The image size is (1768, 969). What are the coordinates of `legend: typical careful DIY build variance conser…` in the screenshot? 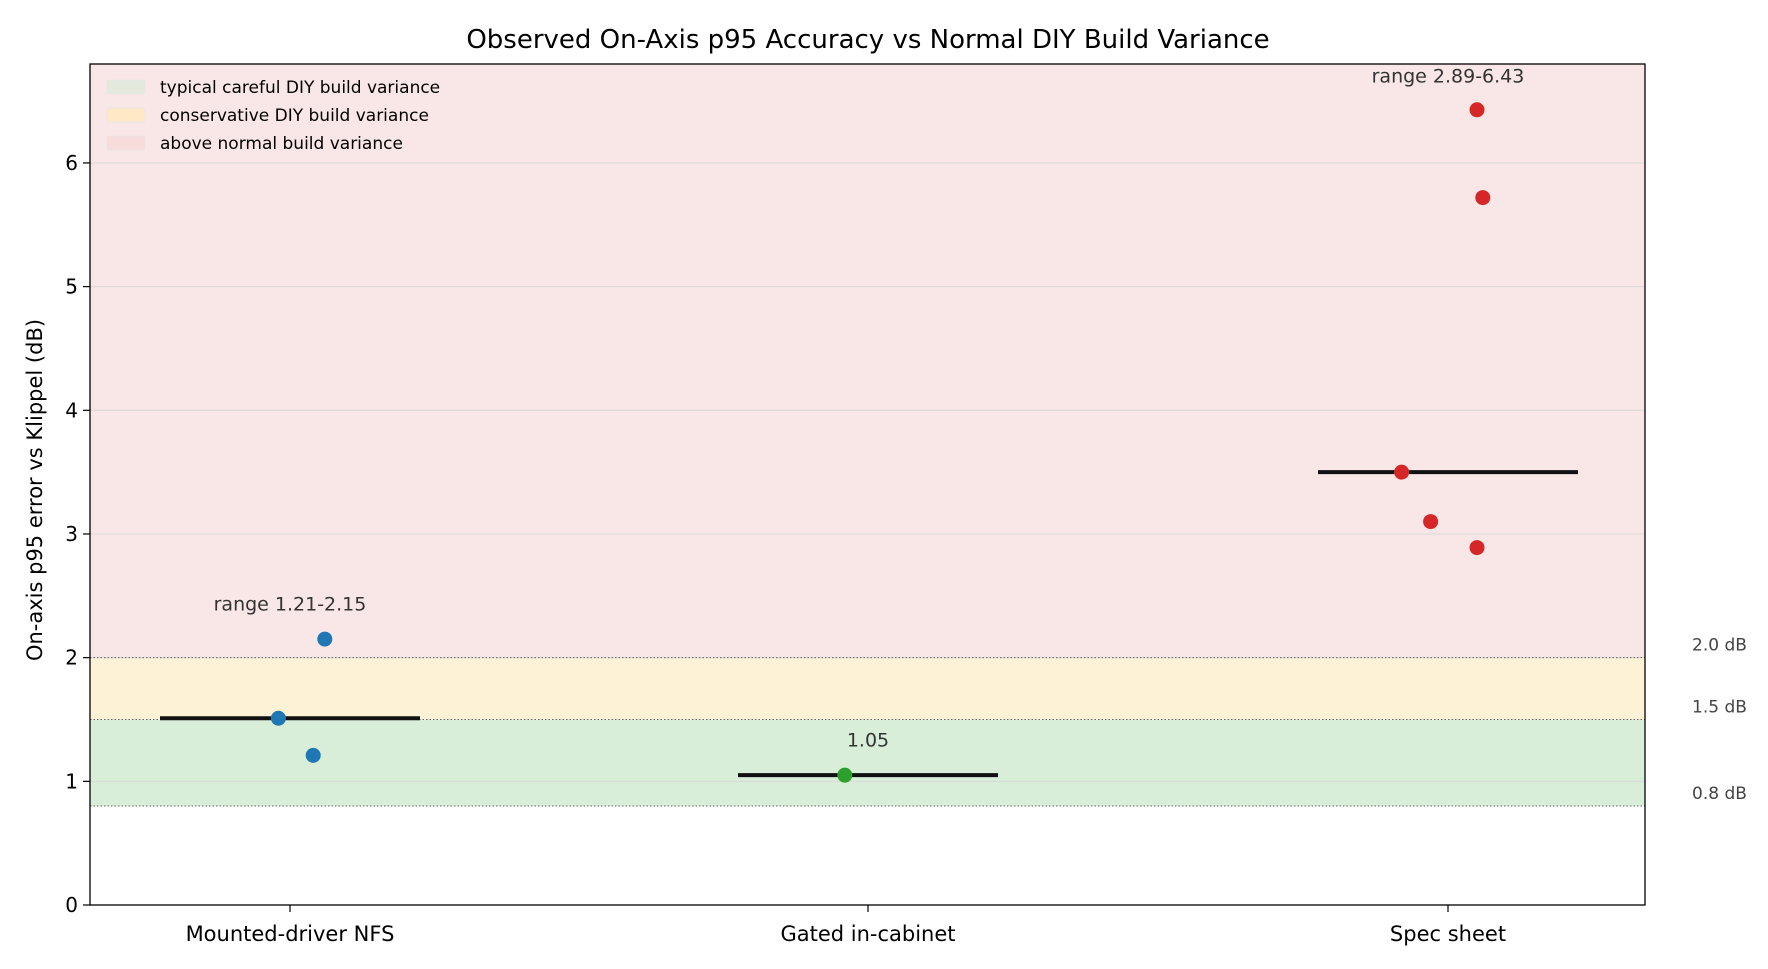 It's located at (273, 116).